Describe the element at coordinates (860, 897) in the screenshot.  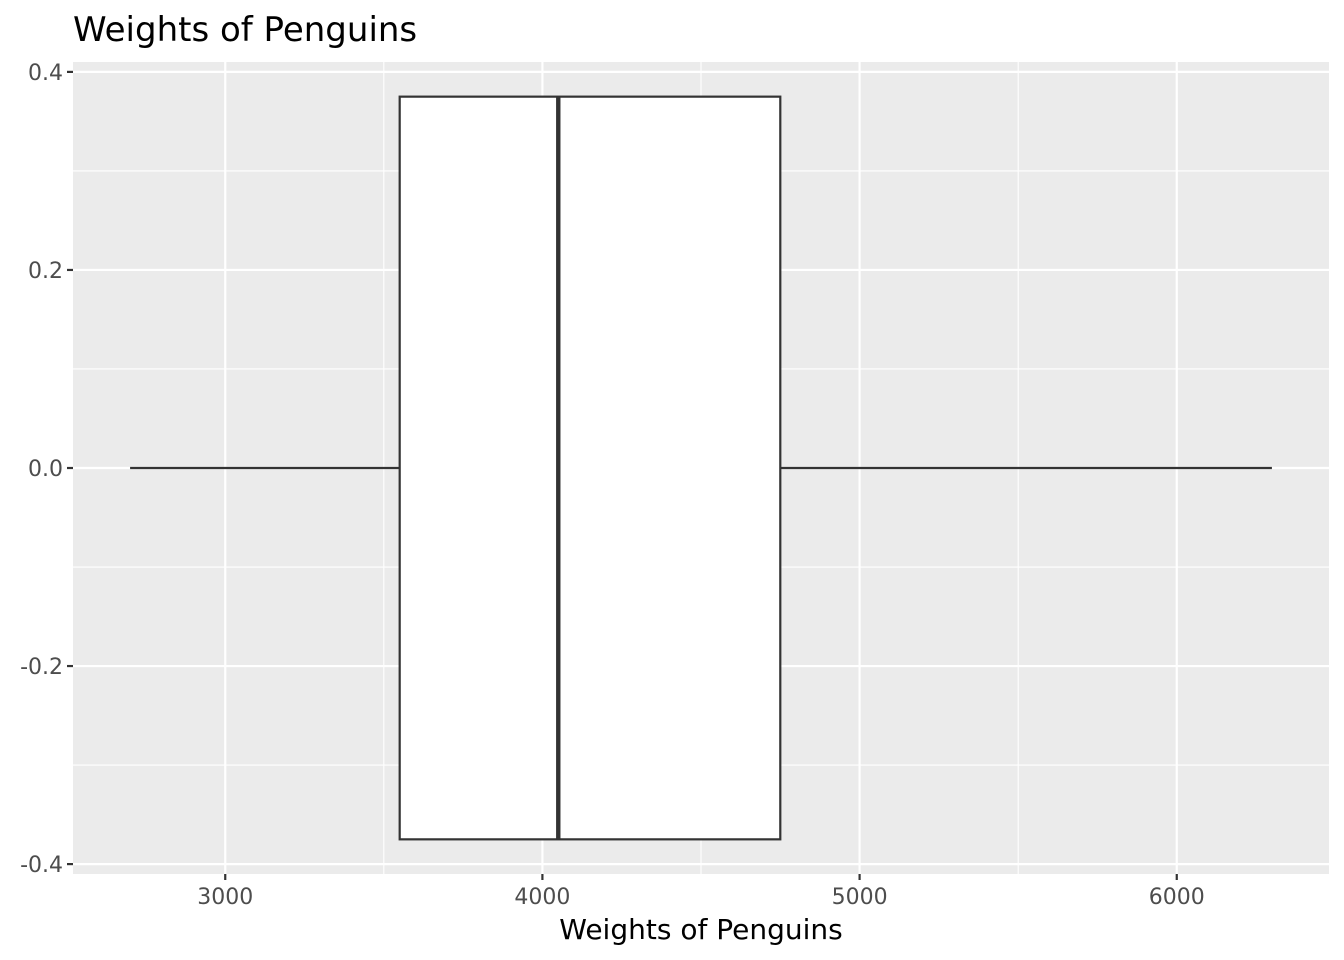
I see `x-tick-label: 5000` at that location.